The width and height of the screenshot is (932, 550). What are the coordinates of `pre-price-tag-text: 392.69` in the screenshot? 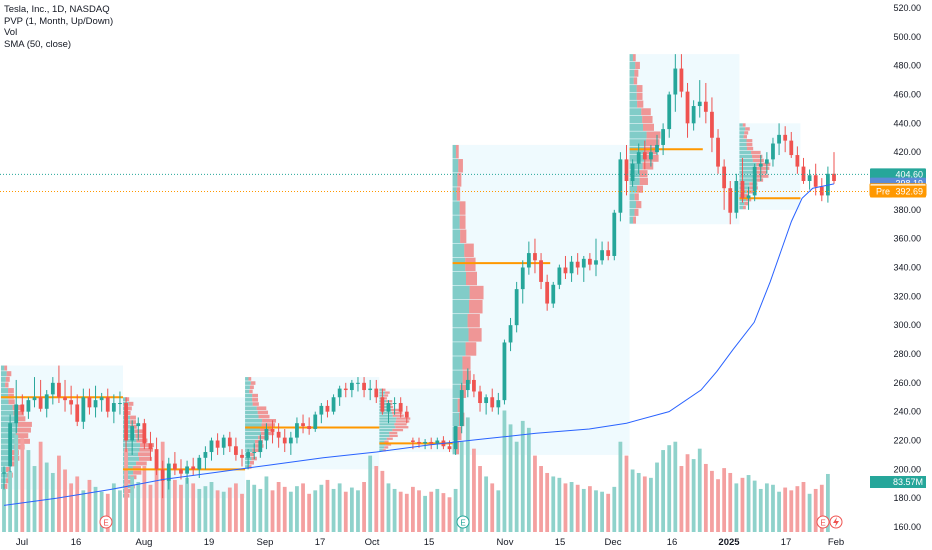 It's located at (909, 192).